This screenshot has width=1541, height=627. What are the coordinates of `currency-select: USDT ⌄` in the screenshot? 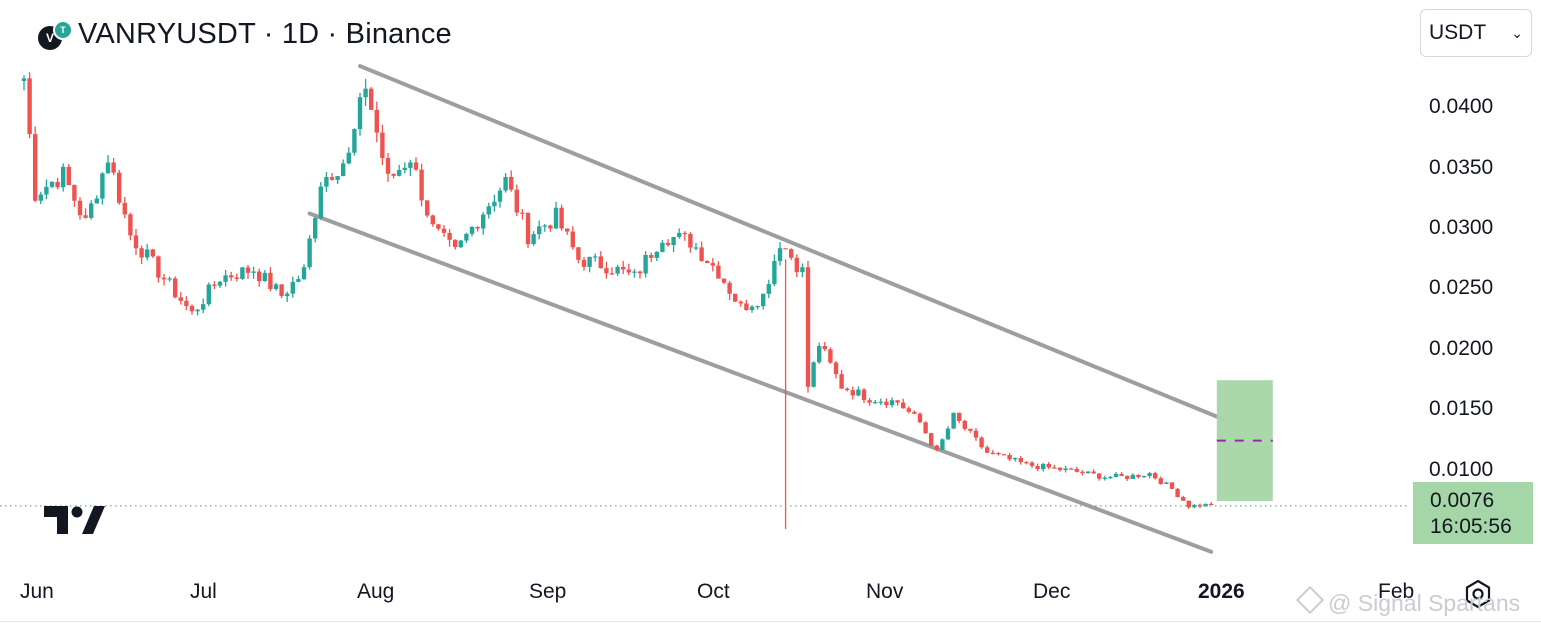 It's located at (1476, 33).